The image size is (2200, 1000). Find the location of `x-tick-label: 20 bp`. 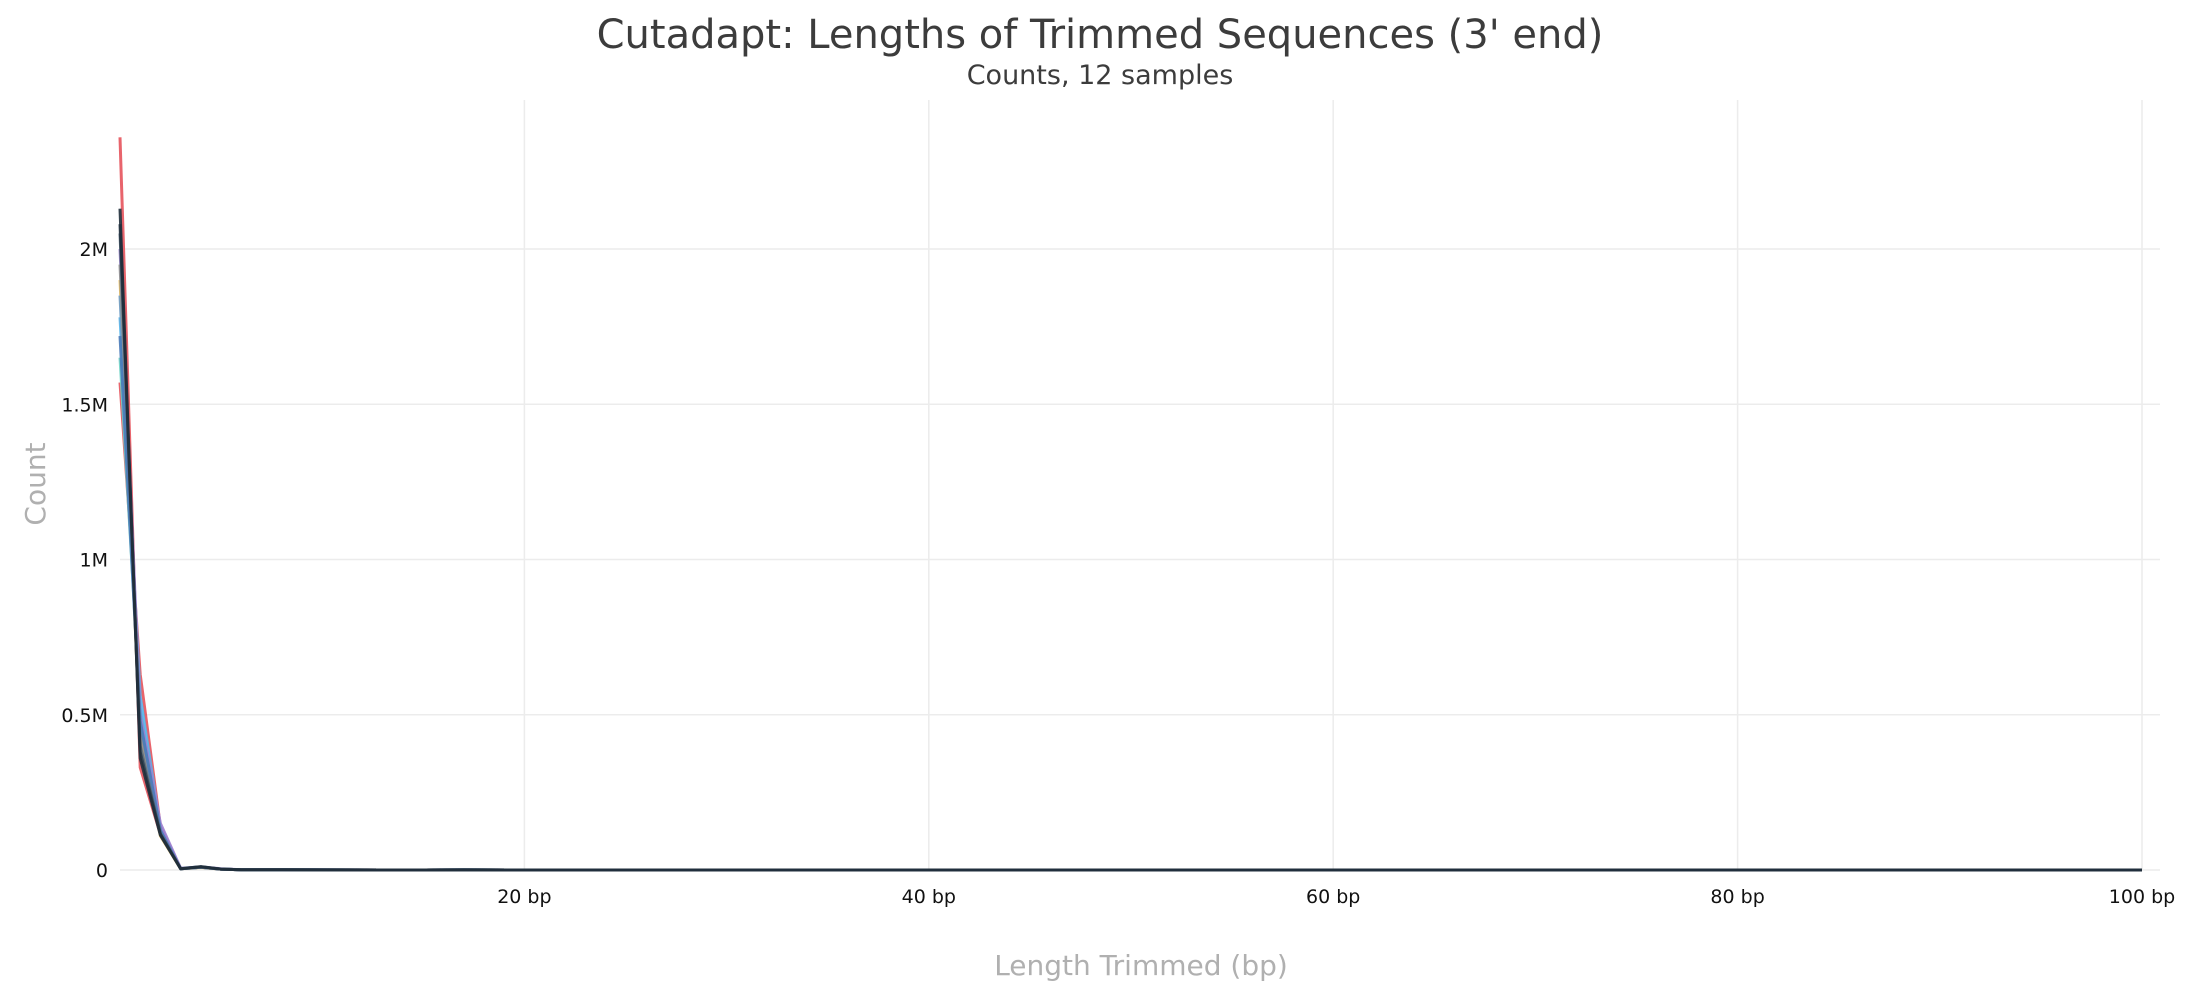

x-tick-label: 20 bp is located at coordinates (524, 897).